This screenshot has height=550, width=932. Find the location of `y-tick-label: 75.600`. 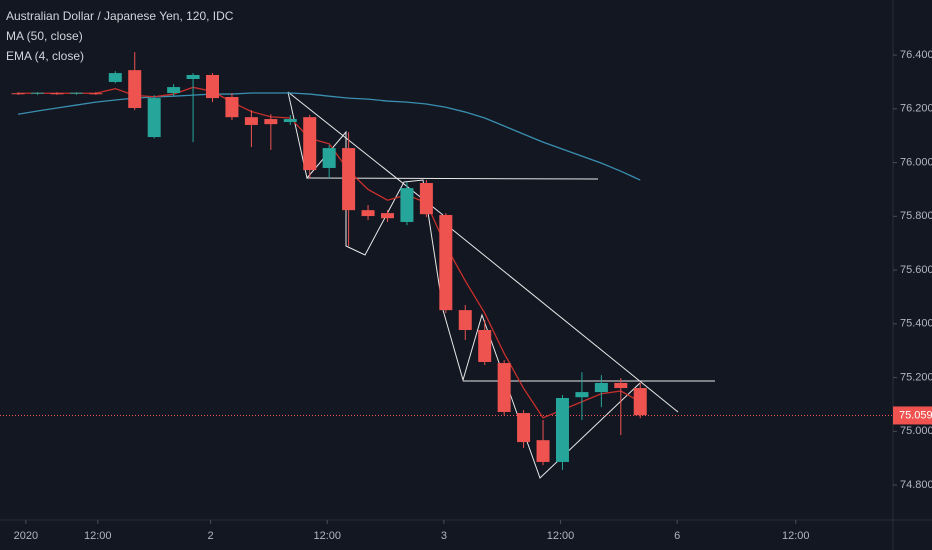

y-tick-label: 75.600 is located at coordinates (916, 270).